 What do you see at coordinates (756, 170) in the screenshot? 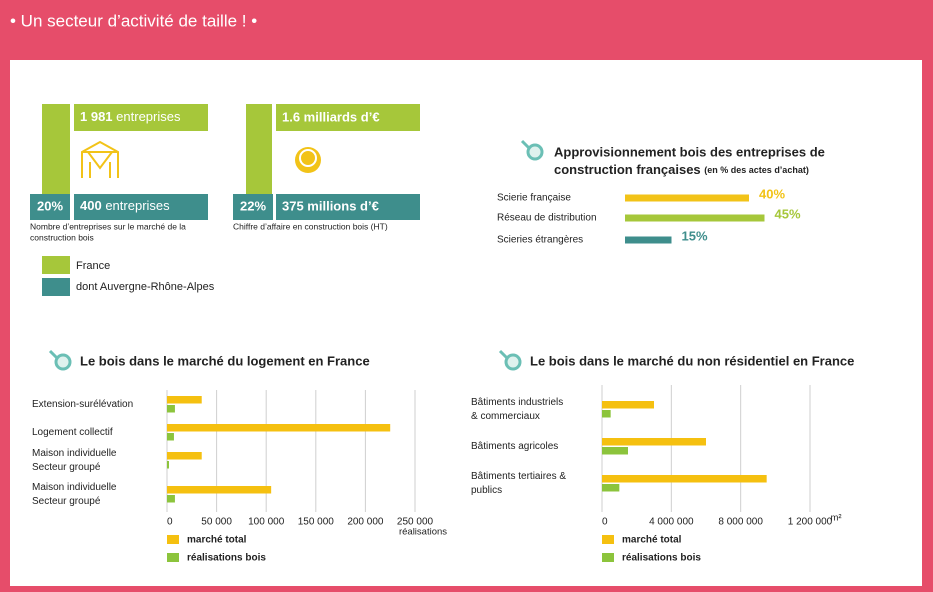
I see `chart-subtitle: (en % des actes d’achat)` at bounding box center [756, 170].